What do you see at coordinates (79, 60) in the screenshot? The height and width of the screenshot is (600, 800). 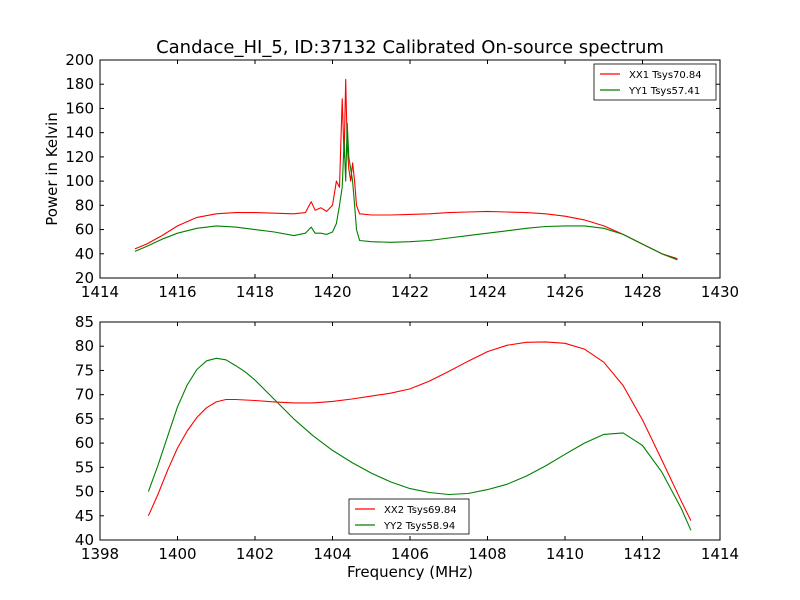 I see `y-tick-label: 200` at bounding box center [79, 60].